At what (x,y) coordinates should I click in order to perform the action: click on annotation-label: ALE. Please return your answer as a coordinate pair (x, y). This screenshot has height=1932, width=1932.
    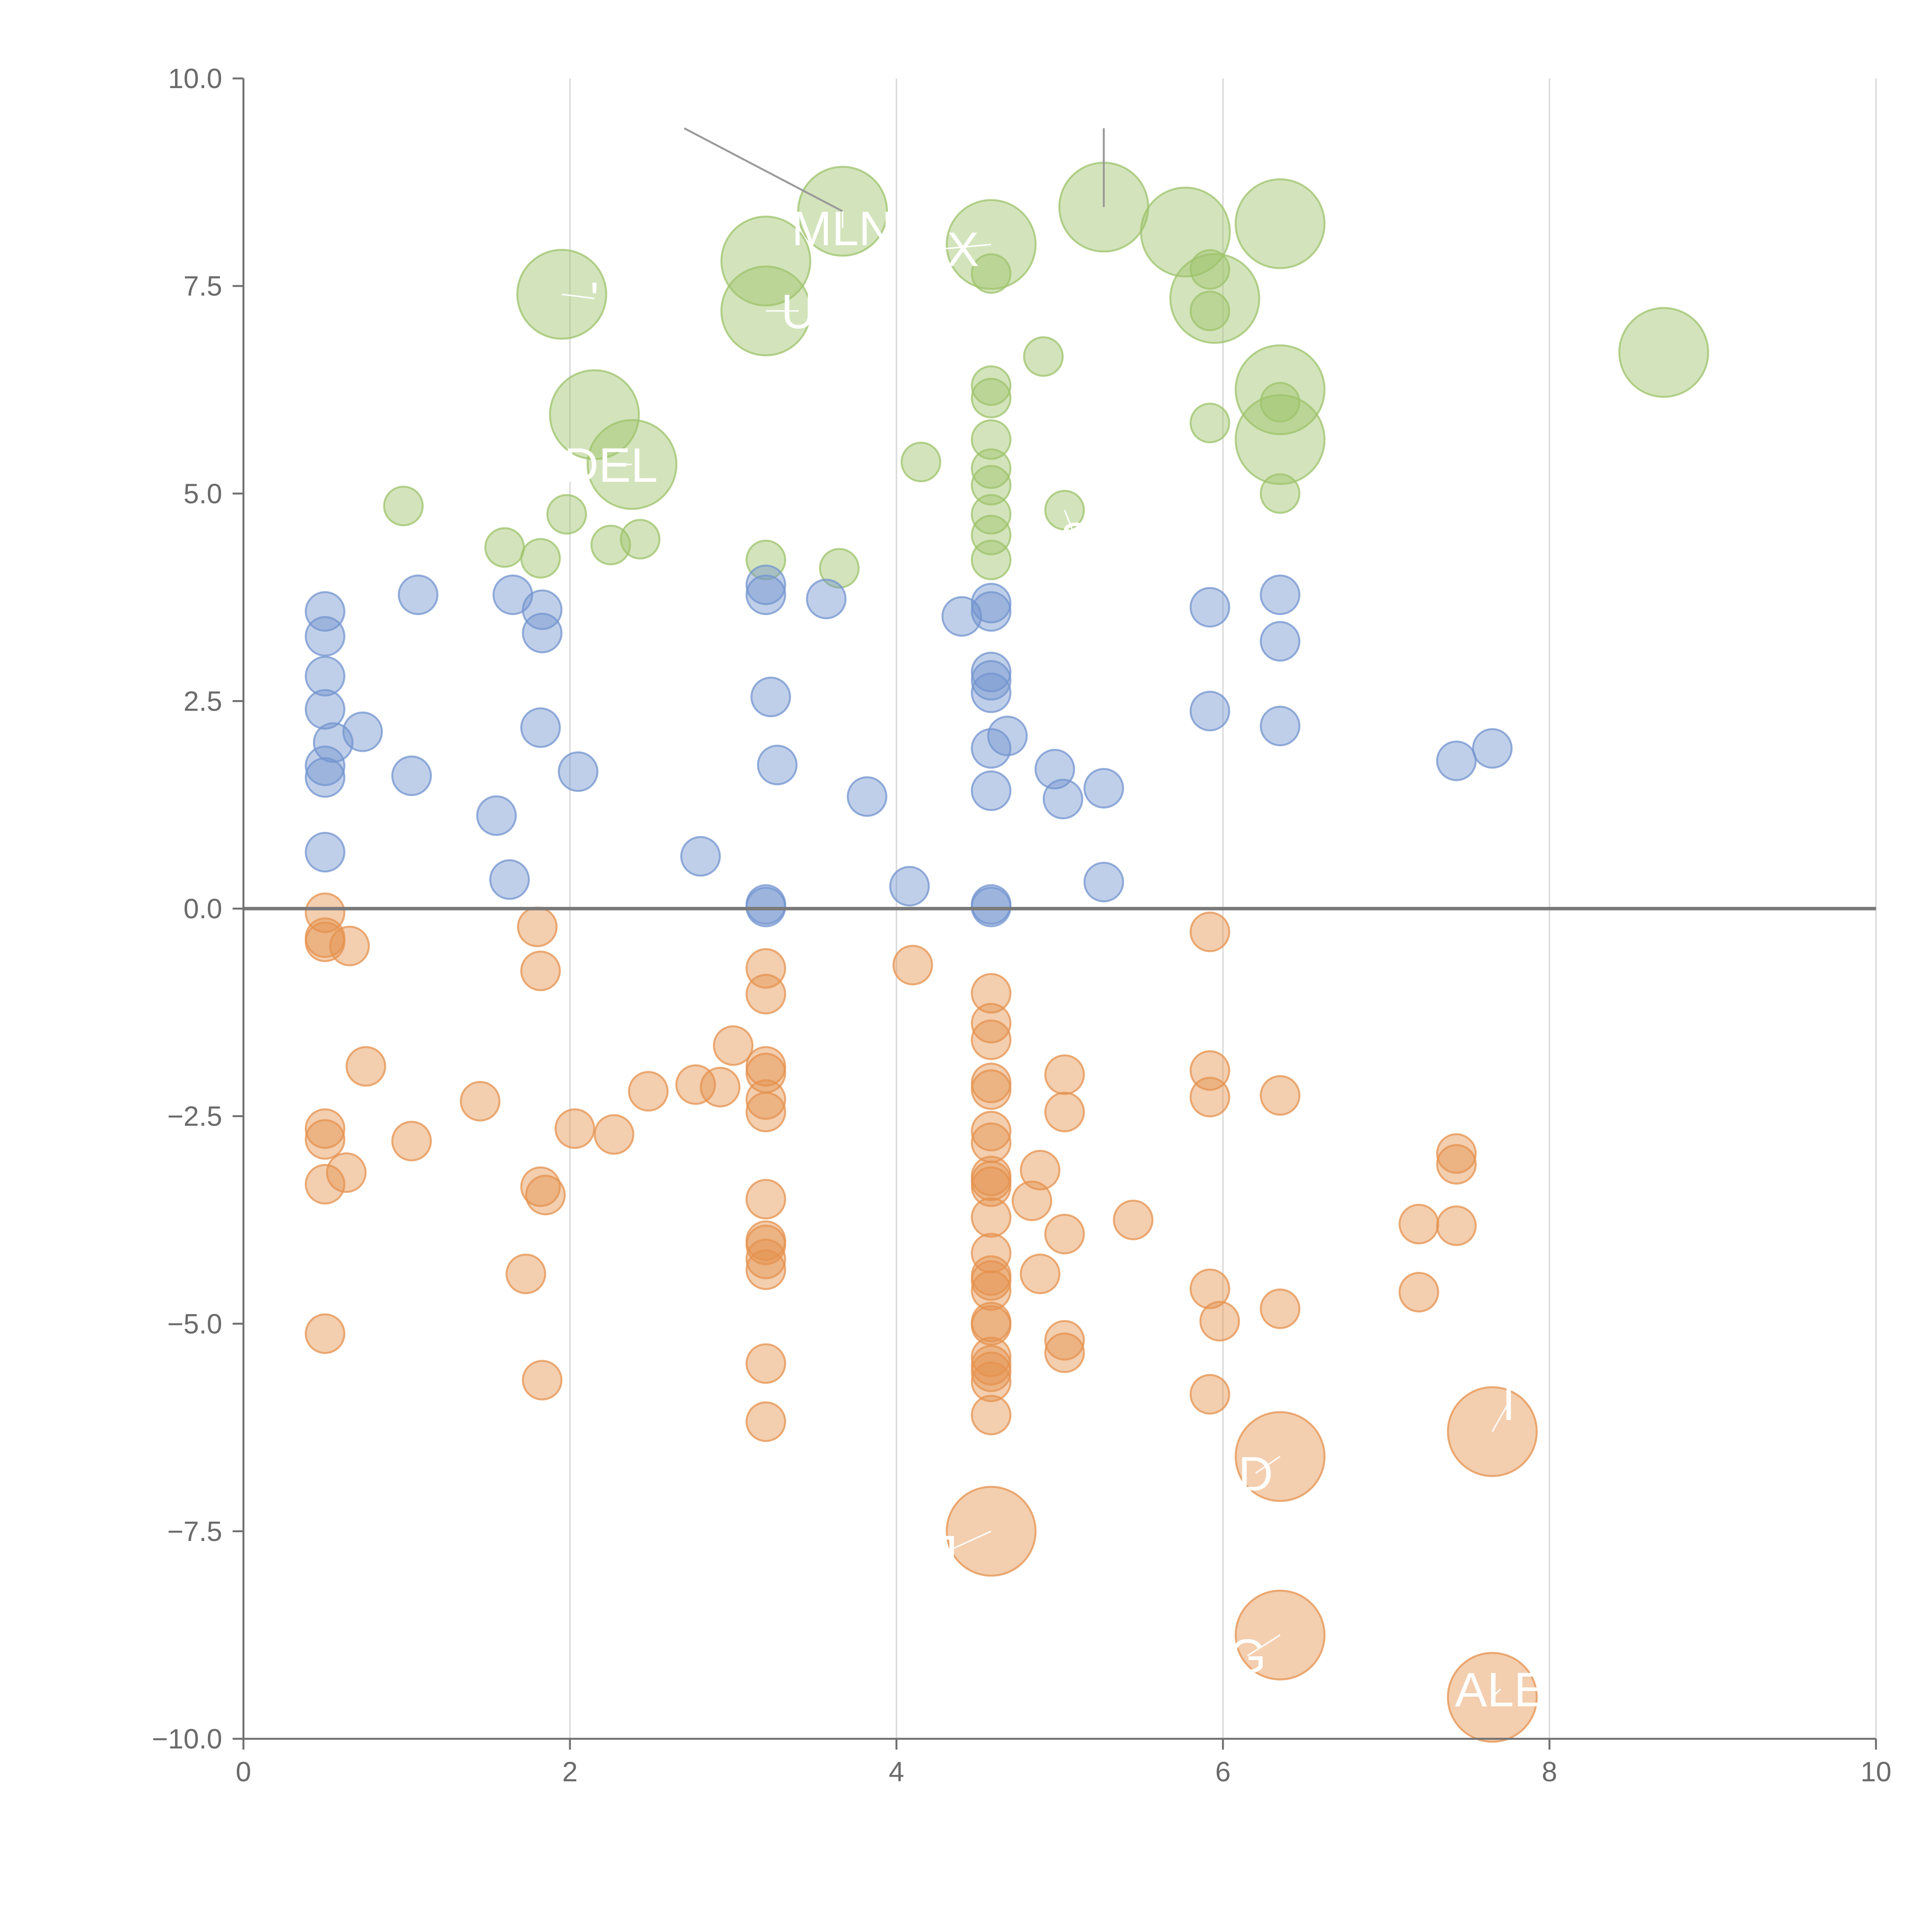
    Looking at the image, I should click on (1501, 1690).